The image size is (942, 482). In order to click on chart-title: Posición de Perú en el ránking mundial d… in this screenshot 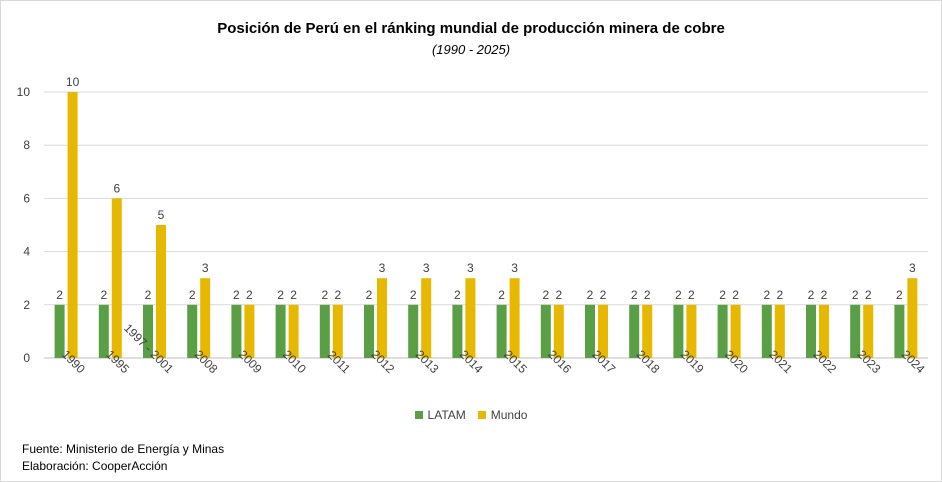, I will do `click(471, 28)`.